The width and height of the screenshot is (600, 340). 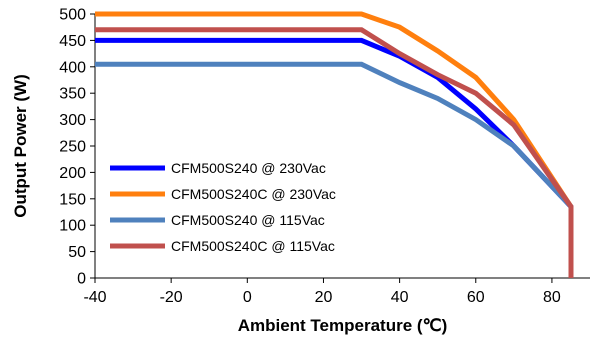 I want to click on legend-label: CFM500S240C @ 230Vac, so click(x=253, y=194).